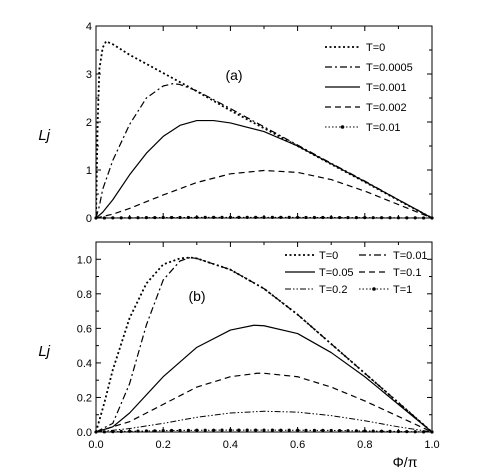 Image resolution: width=485 pixels, height=470 pixels. I want to click on x-axis-label: Φ/π, so click(405, 462).